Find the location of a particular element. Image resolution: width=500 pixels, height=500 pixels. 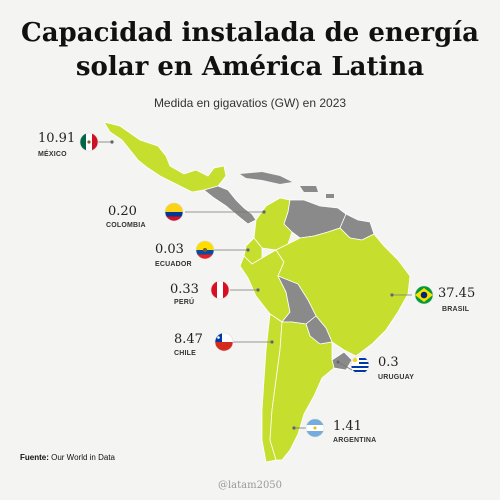

label-brasil: BRASIL is located at coordinates (456, 309).